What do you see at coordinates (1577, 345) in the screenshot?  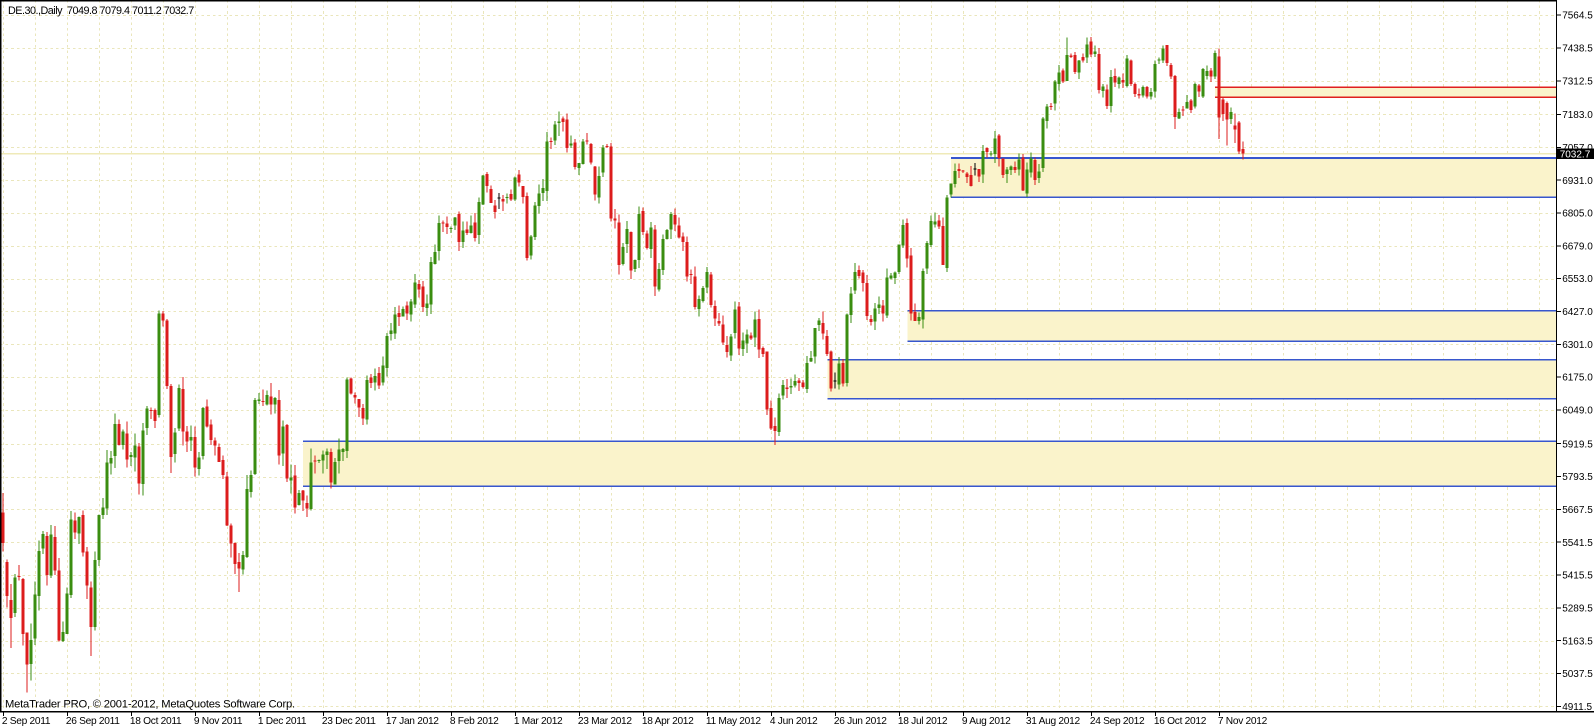 I see `svg-text: 6301.0` at bounding box center [1577, 345].